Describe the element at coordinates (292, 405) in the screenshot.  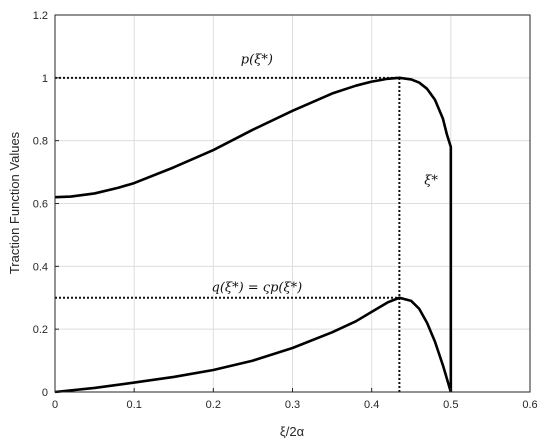
I see `x-tick-label: 0.3` at that location.